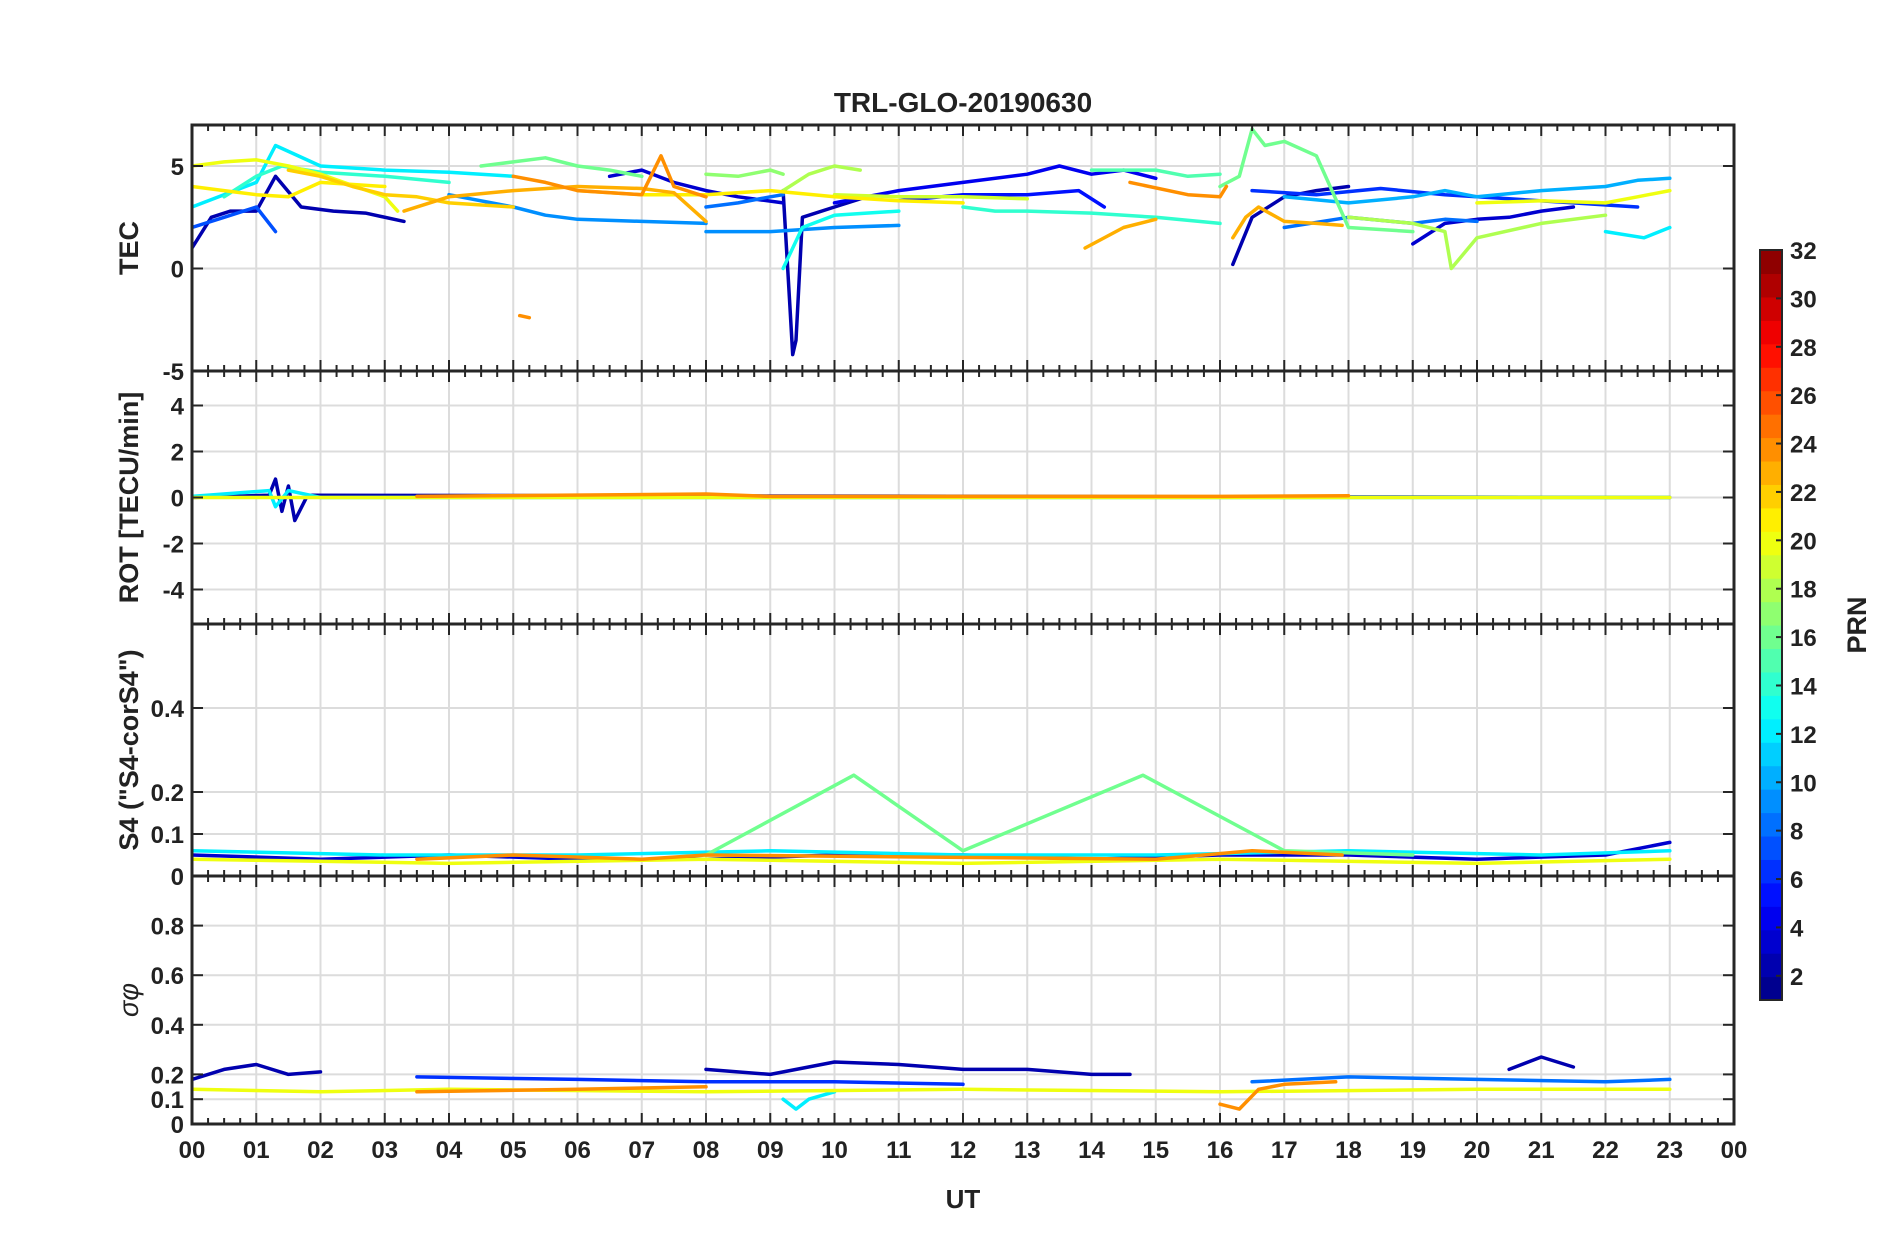  Describe the element at coordinates (177, 453) in the screenshot. I see `y-tick-label: 2` at that location.